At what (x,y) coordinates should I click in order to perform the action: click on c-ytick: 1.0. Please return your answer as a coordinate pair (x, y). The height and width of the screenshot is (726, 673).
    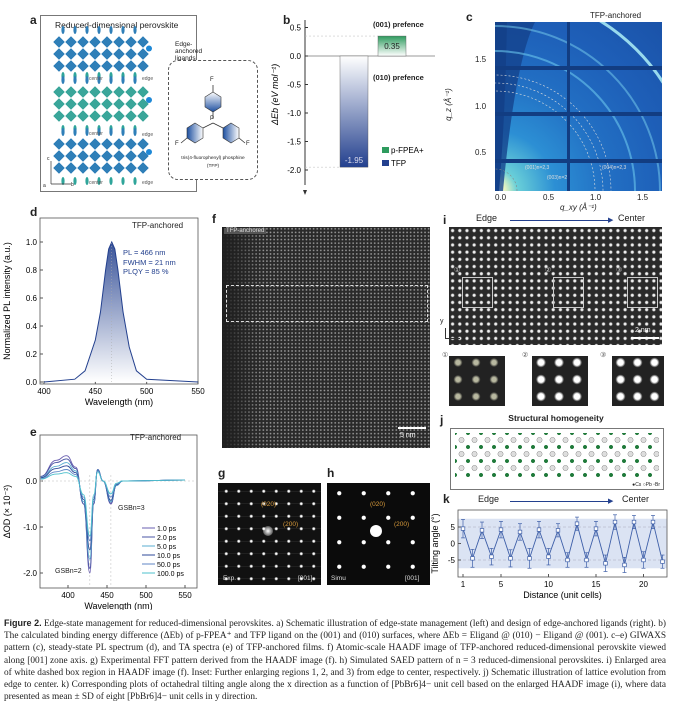
    Looking at the image, I should click on (481, 106).